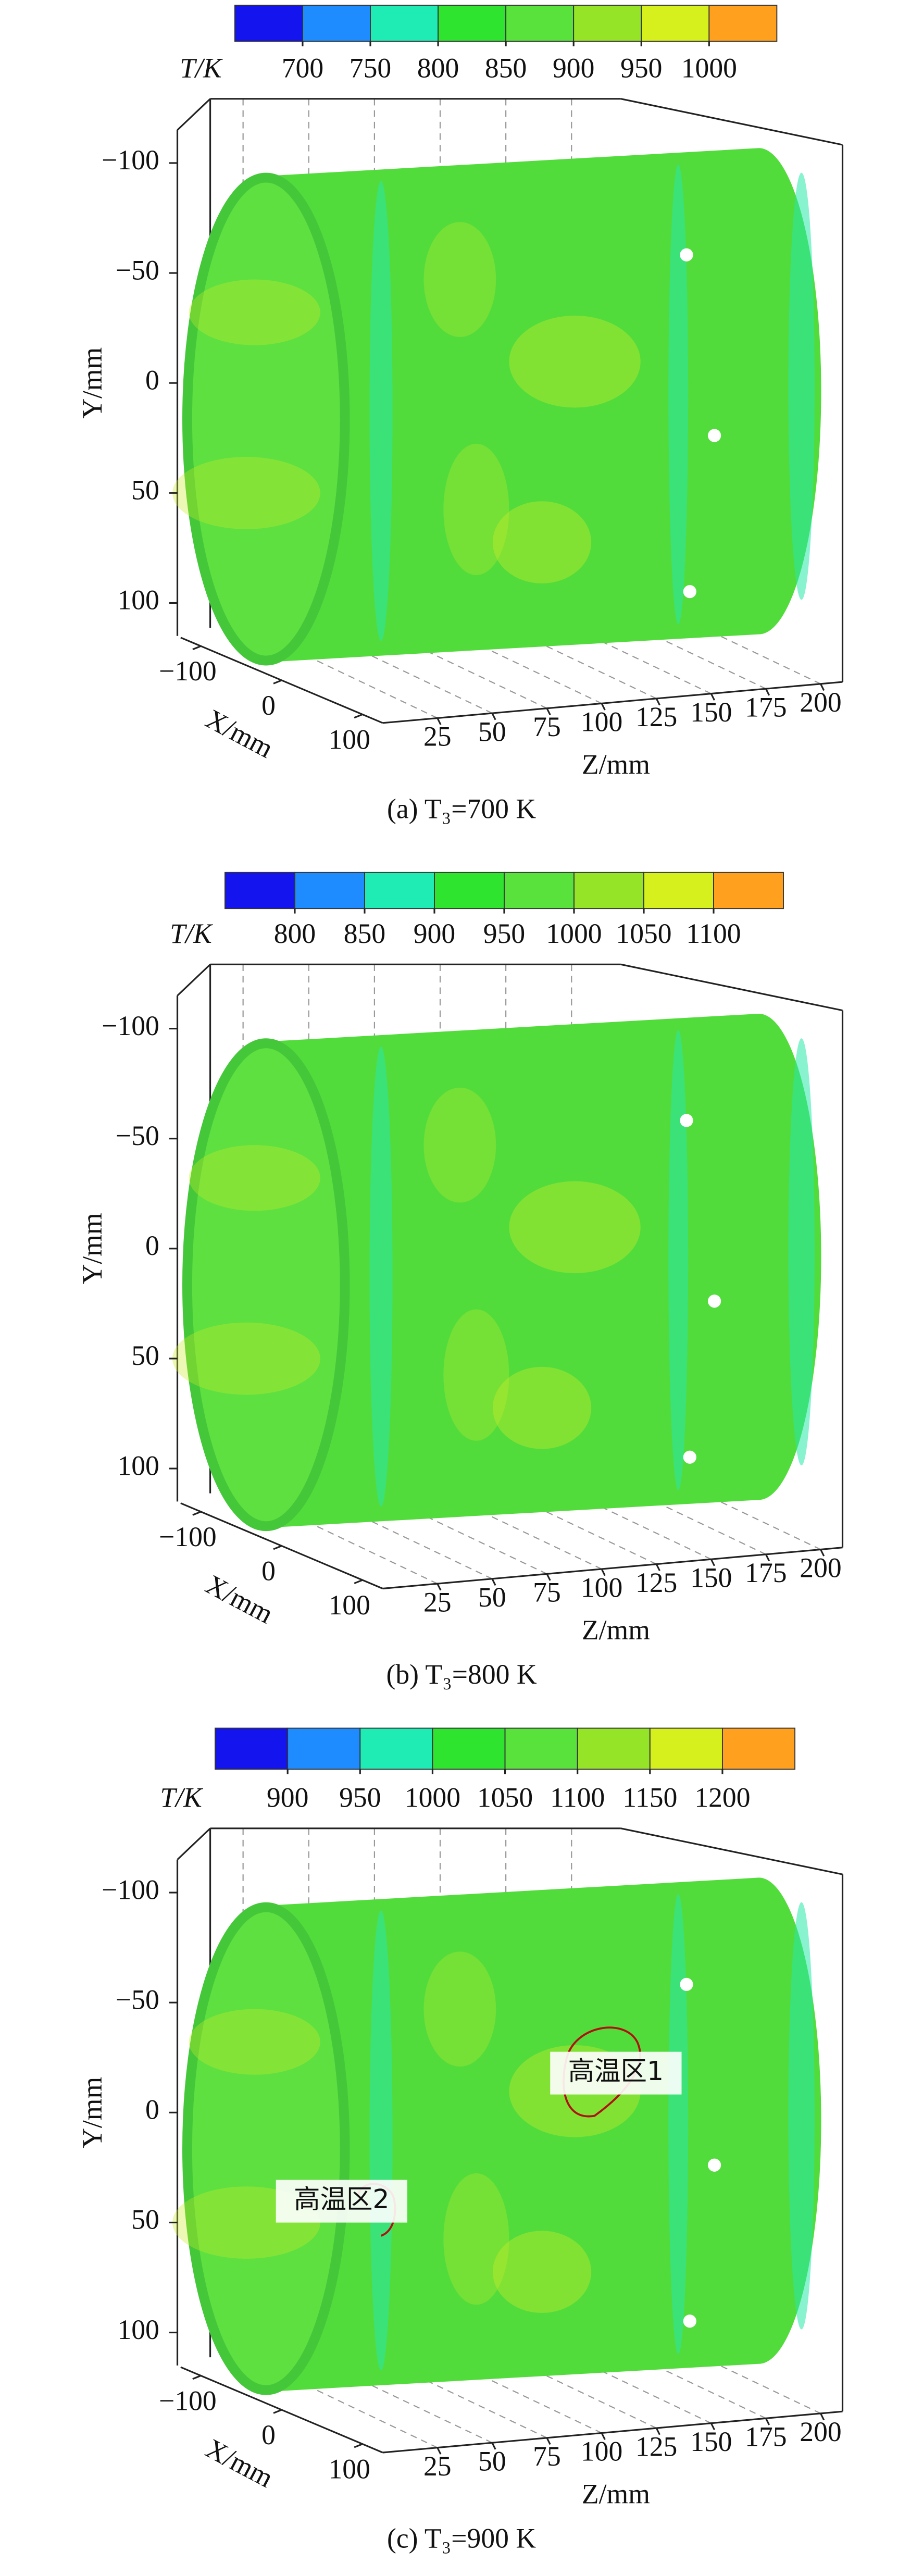  What do you see at coordinates (574, 933) in the screenshot?
I see `colorbar-tick-label: 1000` at bounding box center [574, 933].